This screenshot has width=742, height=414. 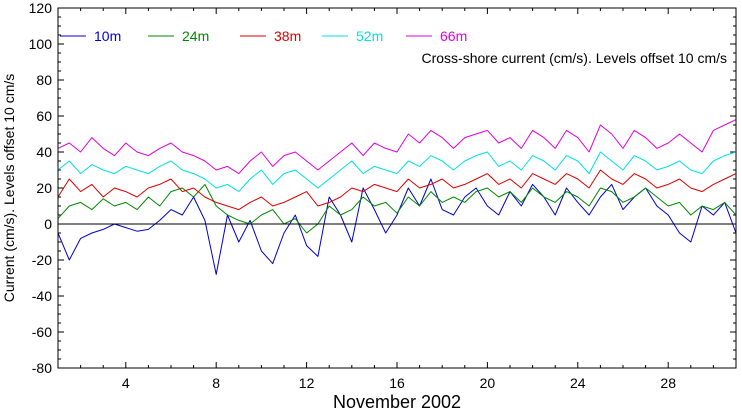 I want to click on series-line-24m, so click(x=397, y=208).